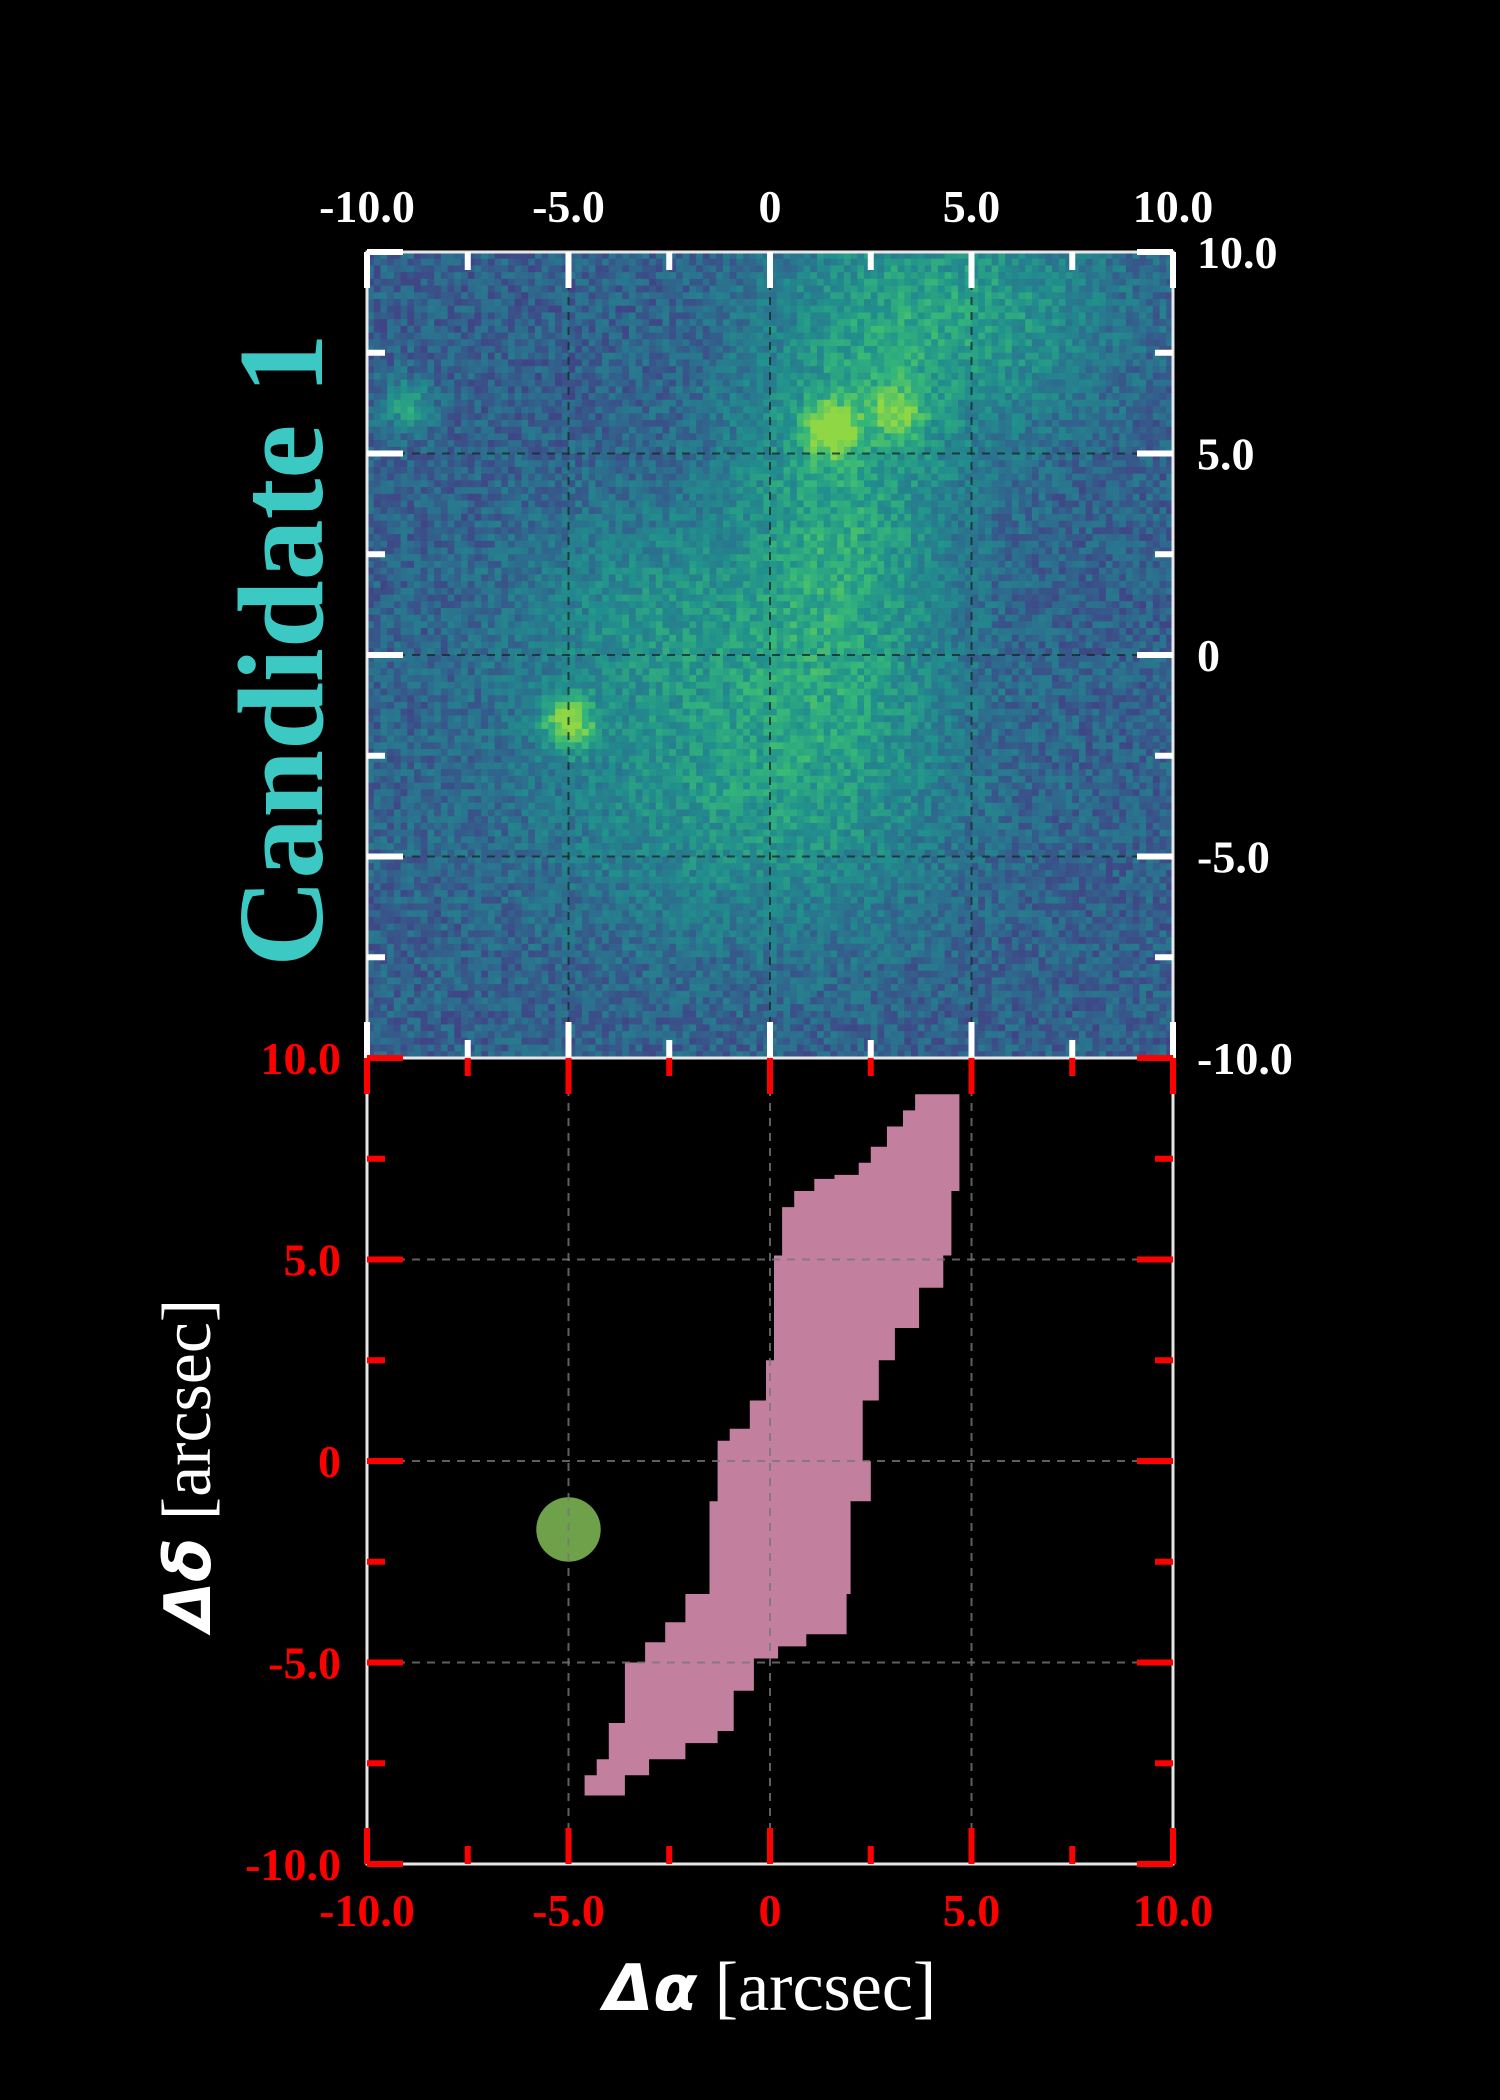 The width and height of the screenshot is (1500, 2100). I want to click on top-y-tick-label: 5.0, so click(1226, 454).